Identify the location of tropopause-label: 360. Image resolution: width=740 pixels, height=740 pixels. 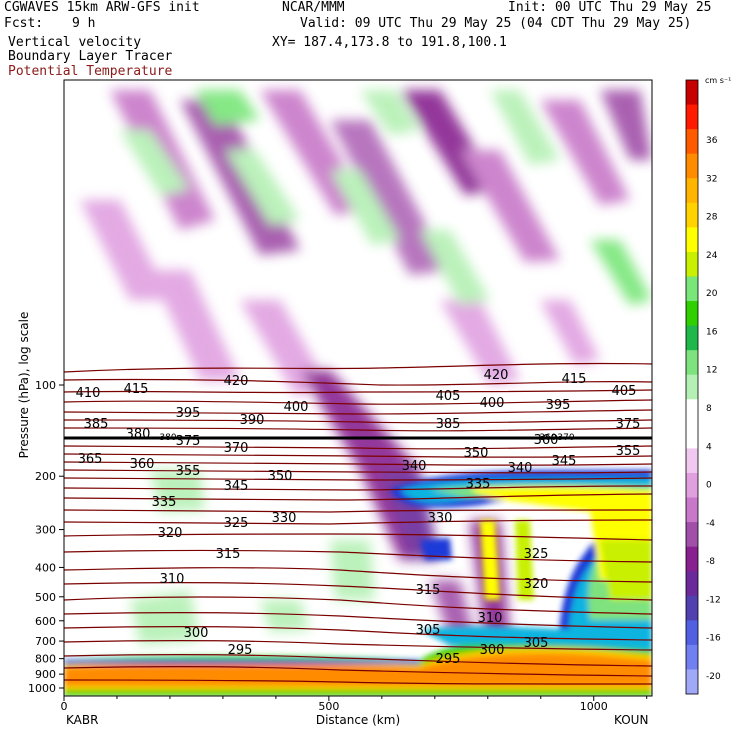
(547, 438).